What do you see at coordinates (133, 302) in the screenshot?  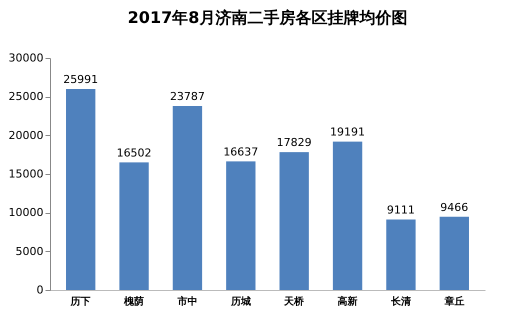 I see `x-tick-label: 槐荫` at bounding box center [133, 302].